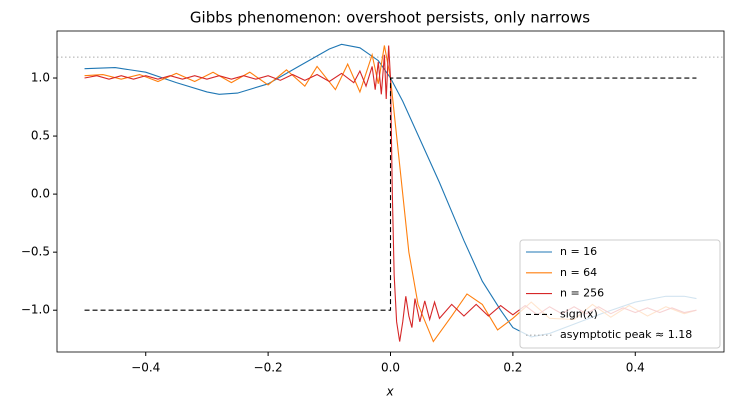  I want to click on legend-label: n = 16, so click(578, 251).